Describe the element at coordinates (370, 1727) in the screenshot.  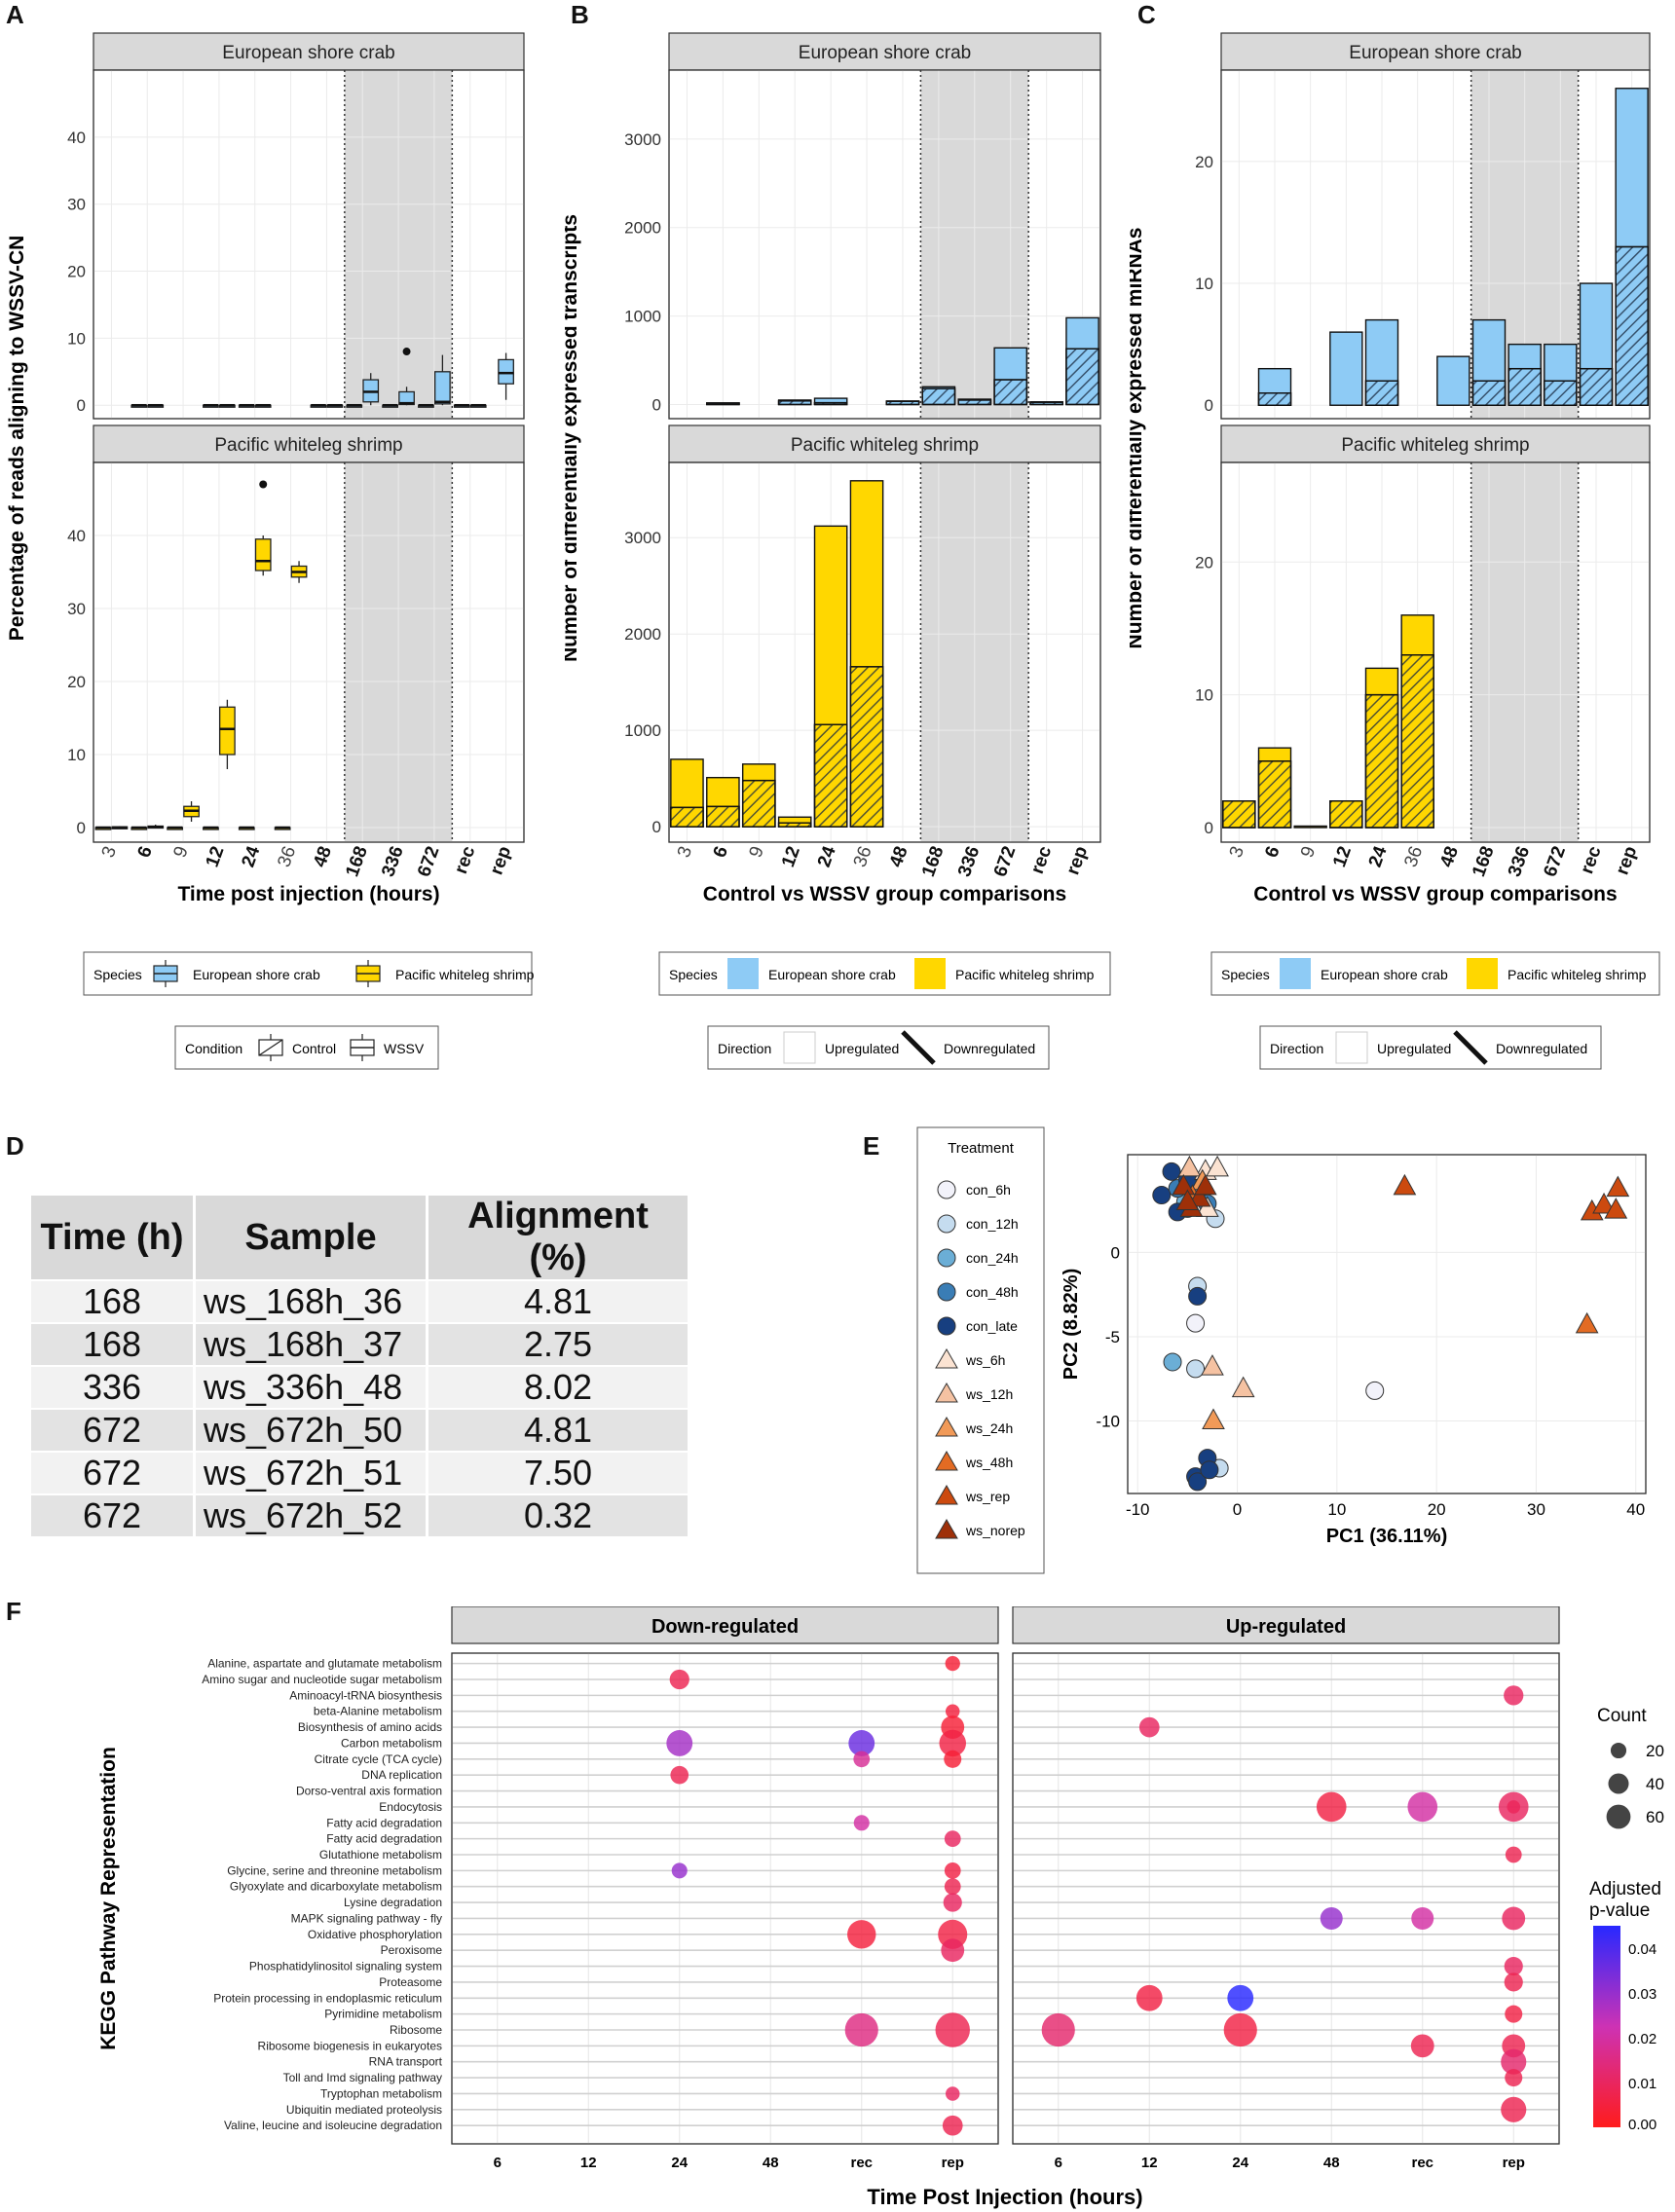
I see `pathway-label: Biosynthesis of amino acids` at that location.